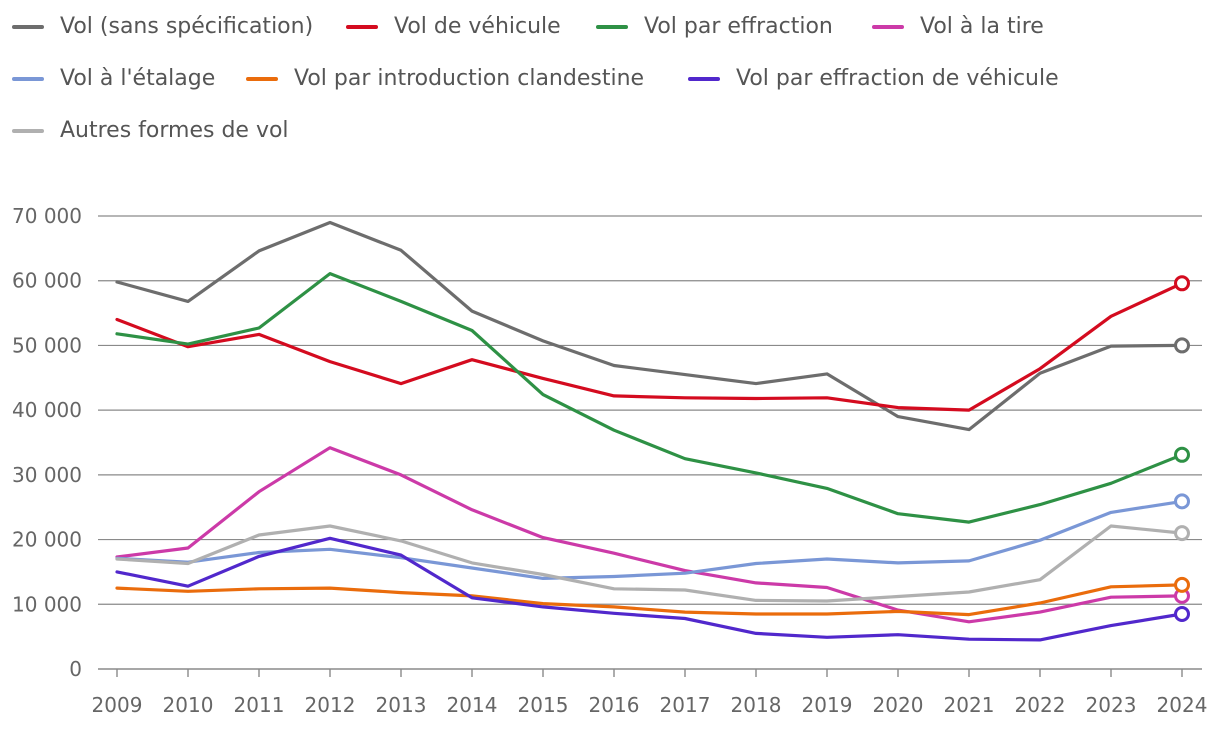  I want to click on legend-item-vol-par-introduction-clandestine: Vol par introduction clandestine, so click(445, 78).